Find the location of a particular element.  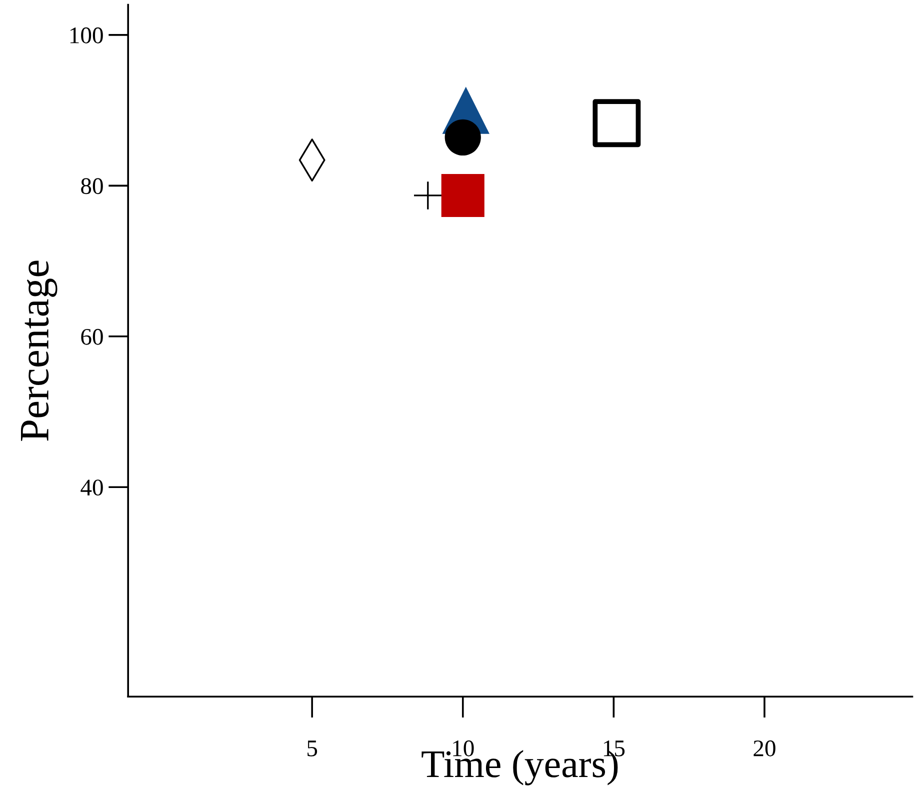

y-tick-label: 80 is located at coordinates (92, 186).